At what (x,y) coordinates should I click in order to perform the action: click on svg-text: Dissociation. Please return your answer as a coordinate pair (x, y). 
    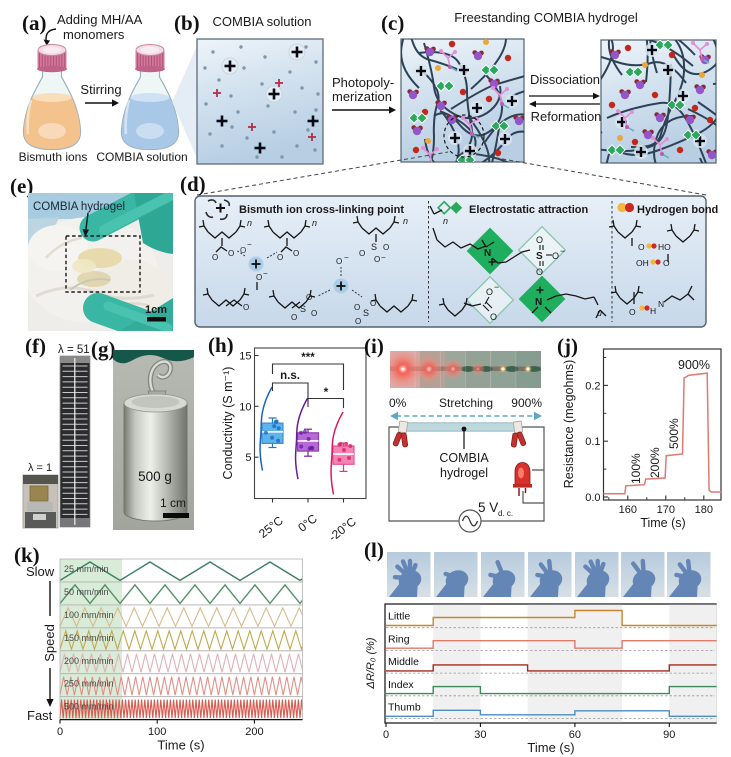
    Looking at the image, I should click on (565, 79).